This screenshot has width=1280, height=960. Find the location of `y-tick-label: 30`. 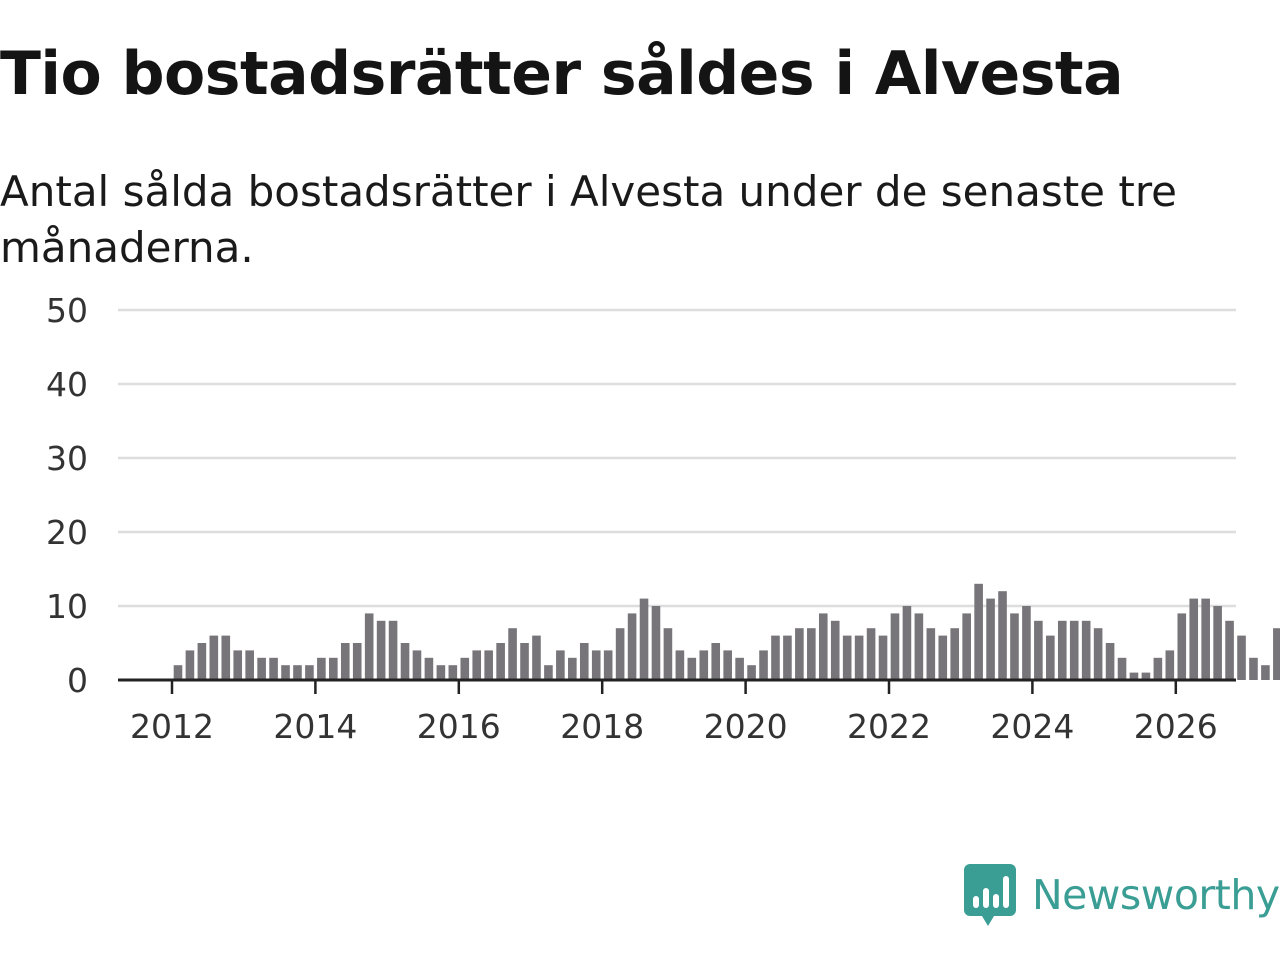

y-tick-label: 30 is located at coordinates (67, 458).